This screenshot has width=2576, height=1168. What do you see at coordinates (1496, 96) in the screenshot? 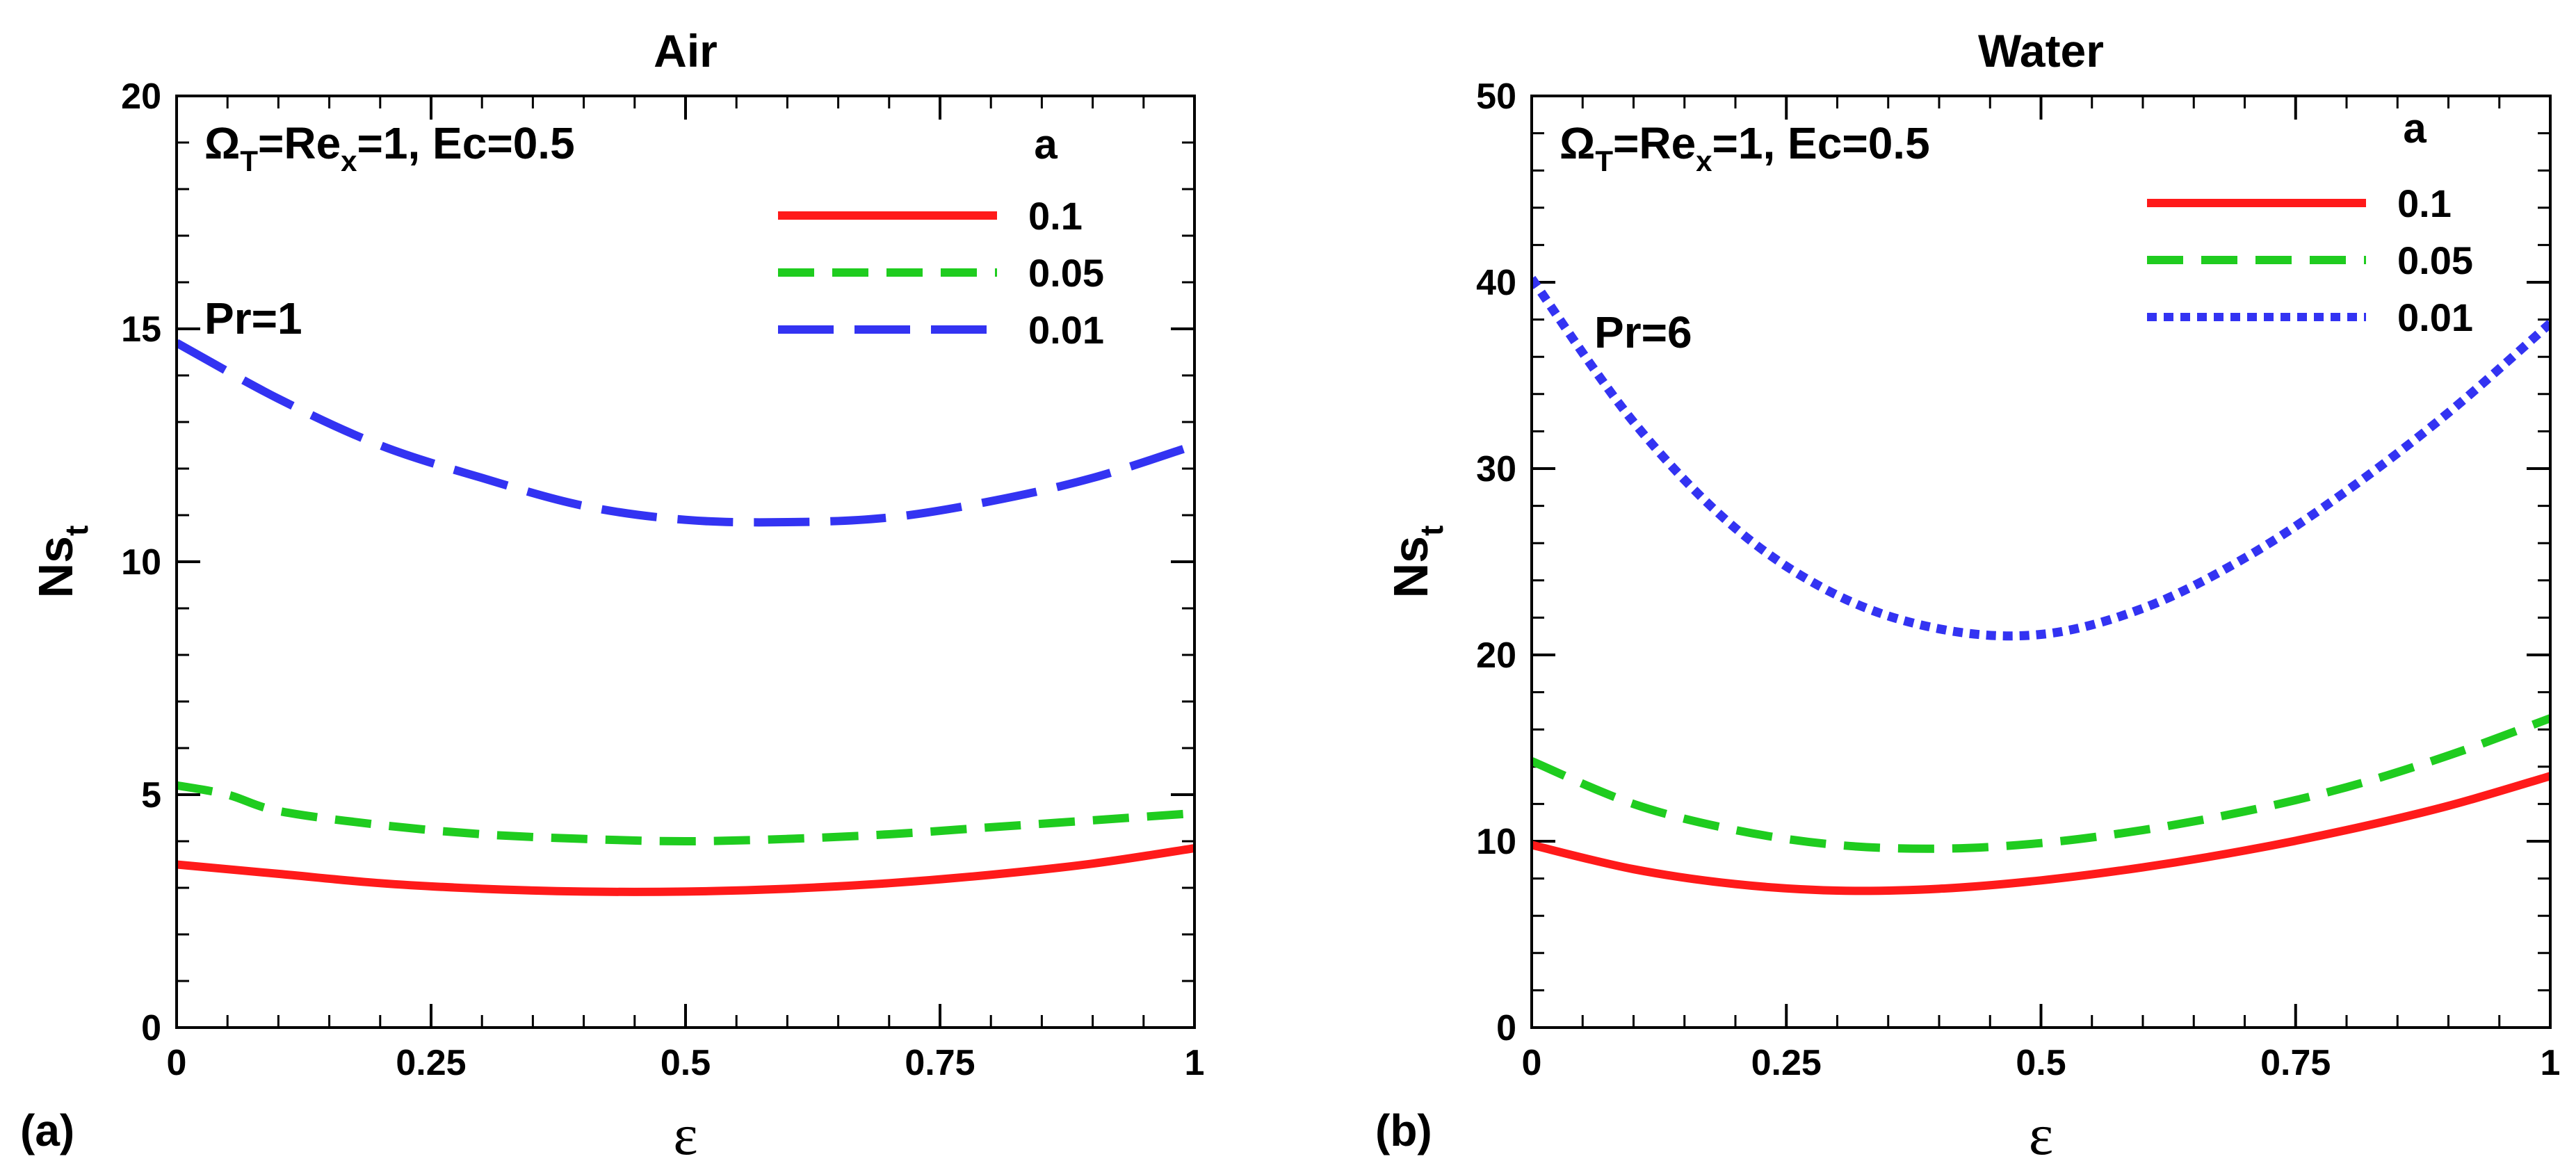
I see `y-tick-label: 50` at bounding box center [1496, 96].